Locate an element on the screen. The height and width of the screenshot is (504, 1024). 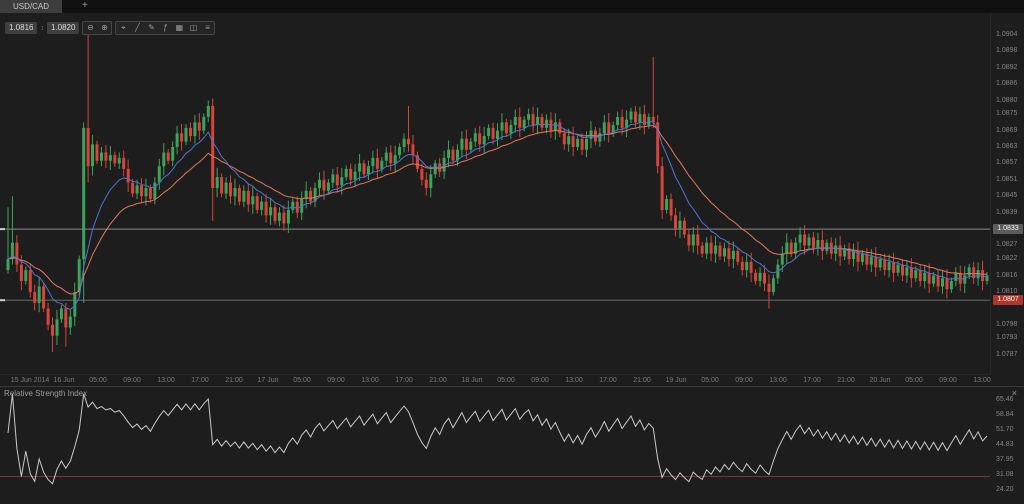
chart-tools: ⌖ ╱ ✎ ƒ ▦ ◫ ≡ is located at coordinates (165, 28).